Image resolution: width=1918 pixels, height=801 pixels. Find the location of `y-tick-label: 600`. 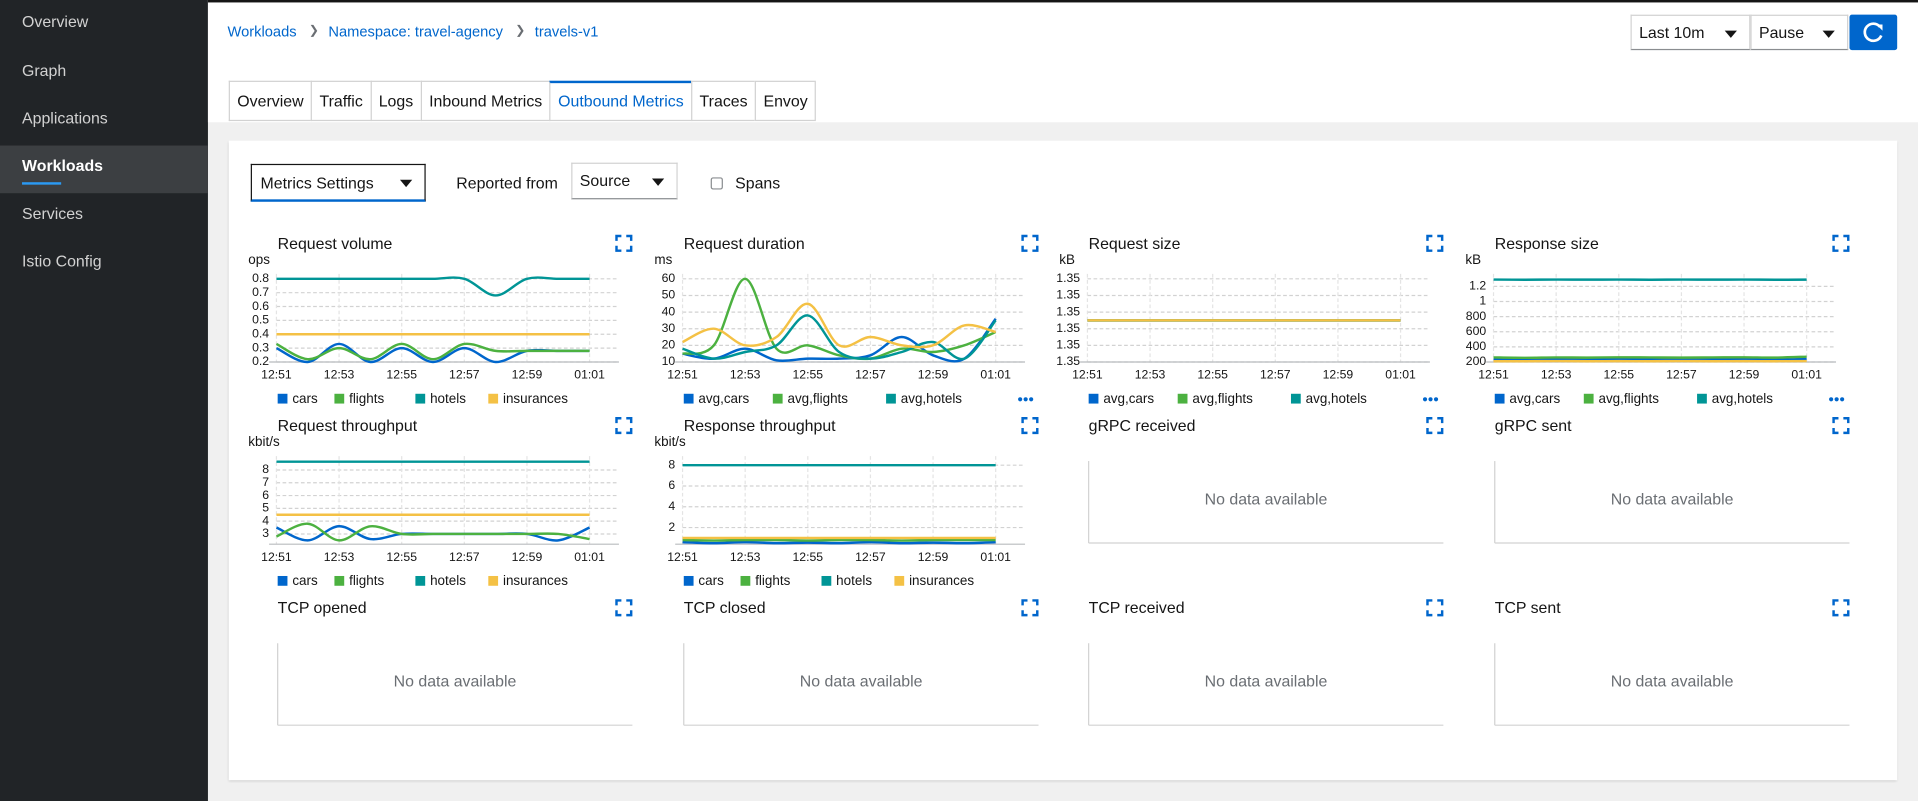

y-tick-label: 600 is located at coordinates (1475, 331).